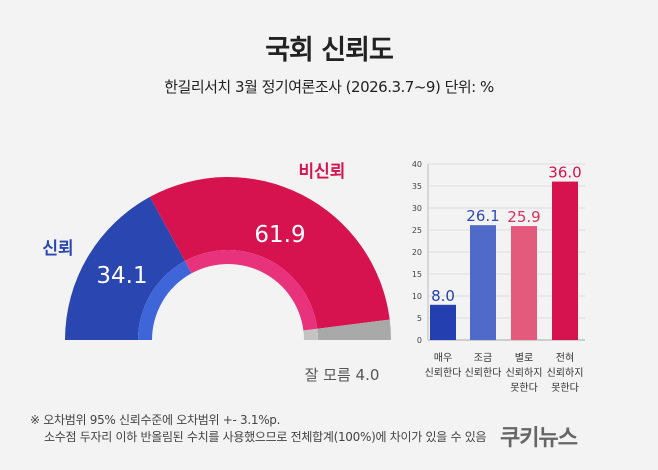 The width and height of the screenshot is (658, 470). What do you see at coordinates (342, 375) in the screenshot?
I see `label-unknown: 잘 모름 4.0` at bounding box center [342, 375].